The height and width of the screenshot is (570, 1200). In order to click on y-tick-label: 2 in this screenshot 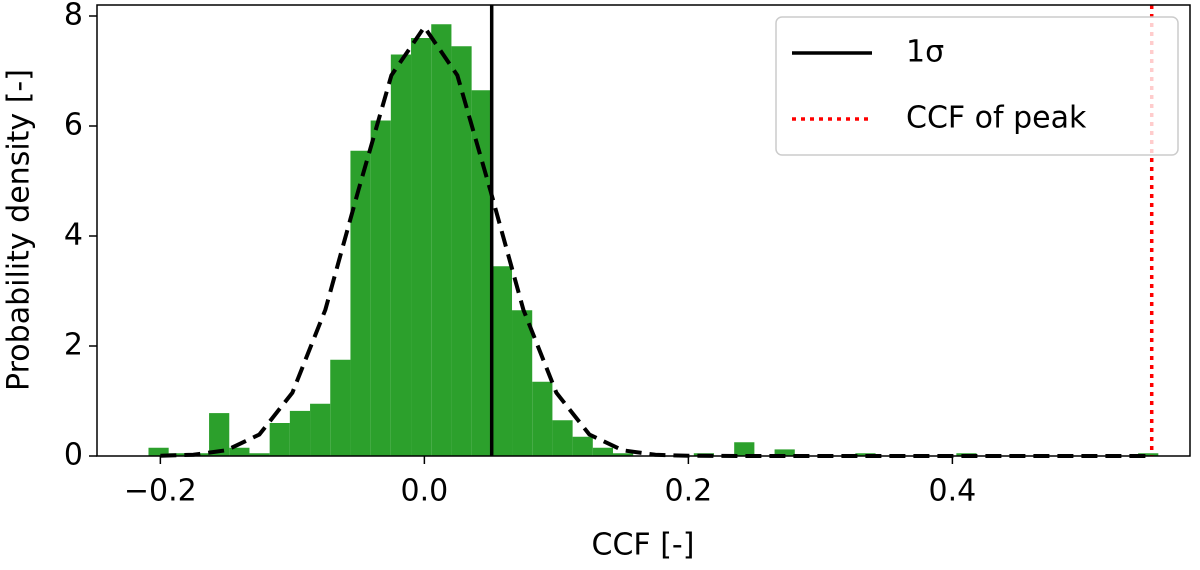, I will do `click(73, 345)`.